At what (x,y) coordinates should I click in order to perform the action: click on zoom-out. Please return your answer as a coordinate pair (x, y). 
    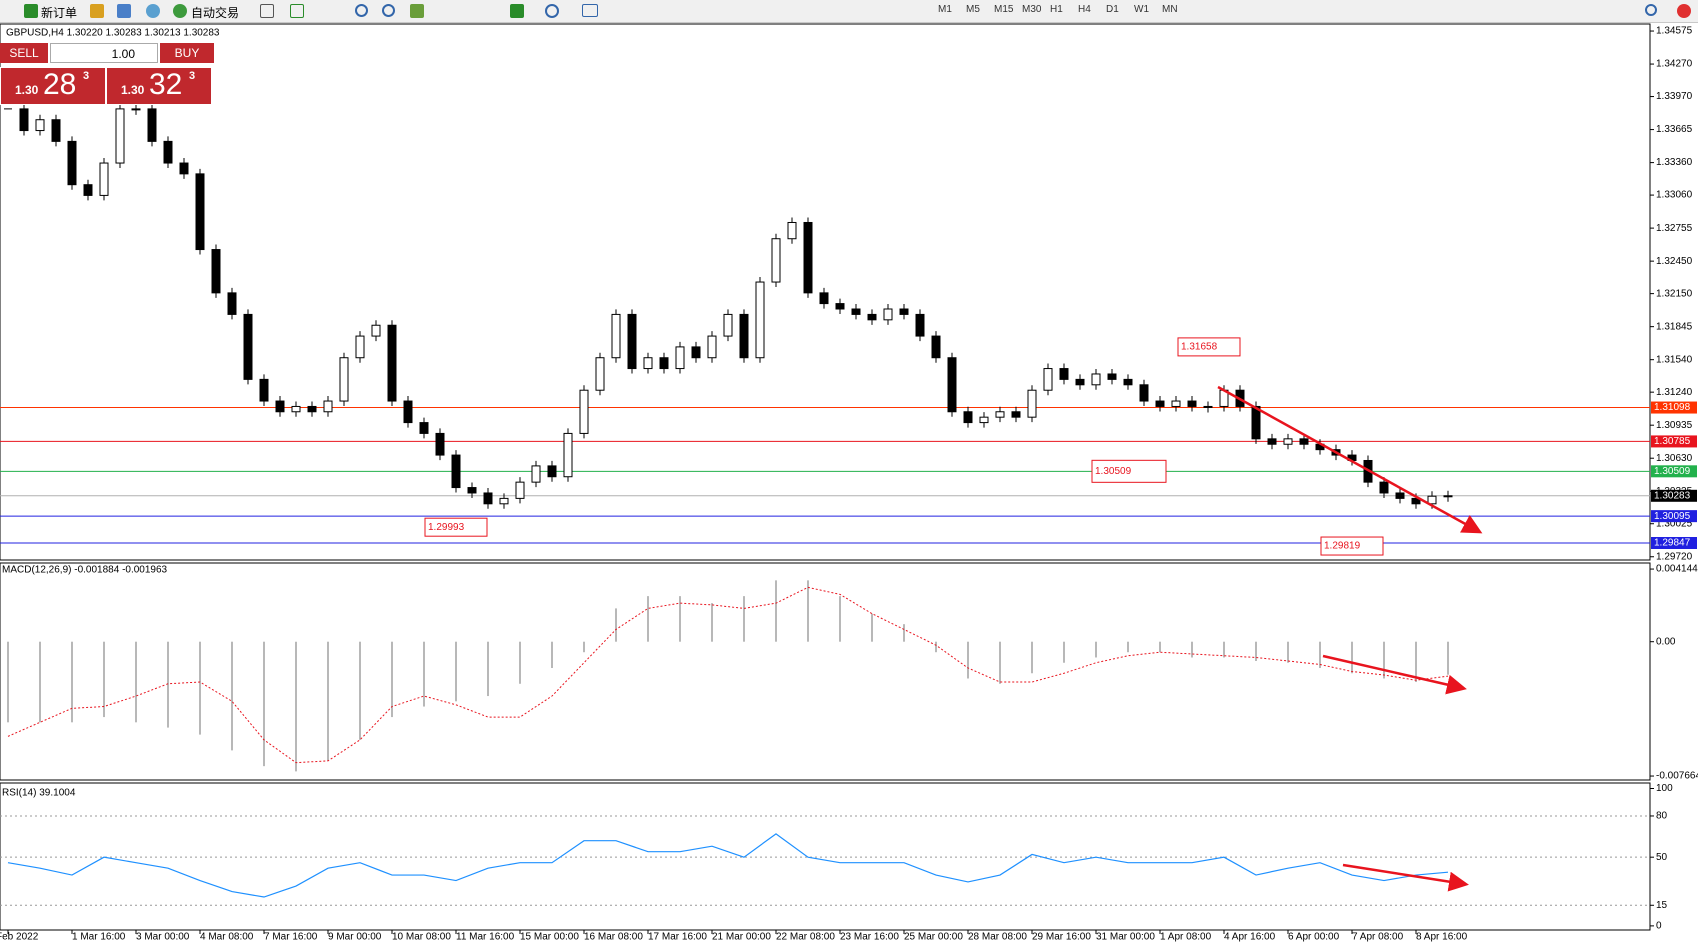
    Looking at the image, I should click on (388, 10).